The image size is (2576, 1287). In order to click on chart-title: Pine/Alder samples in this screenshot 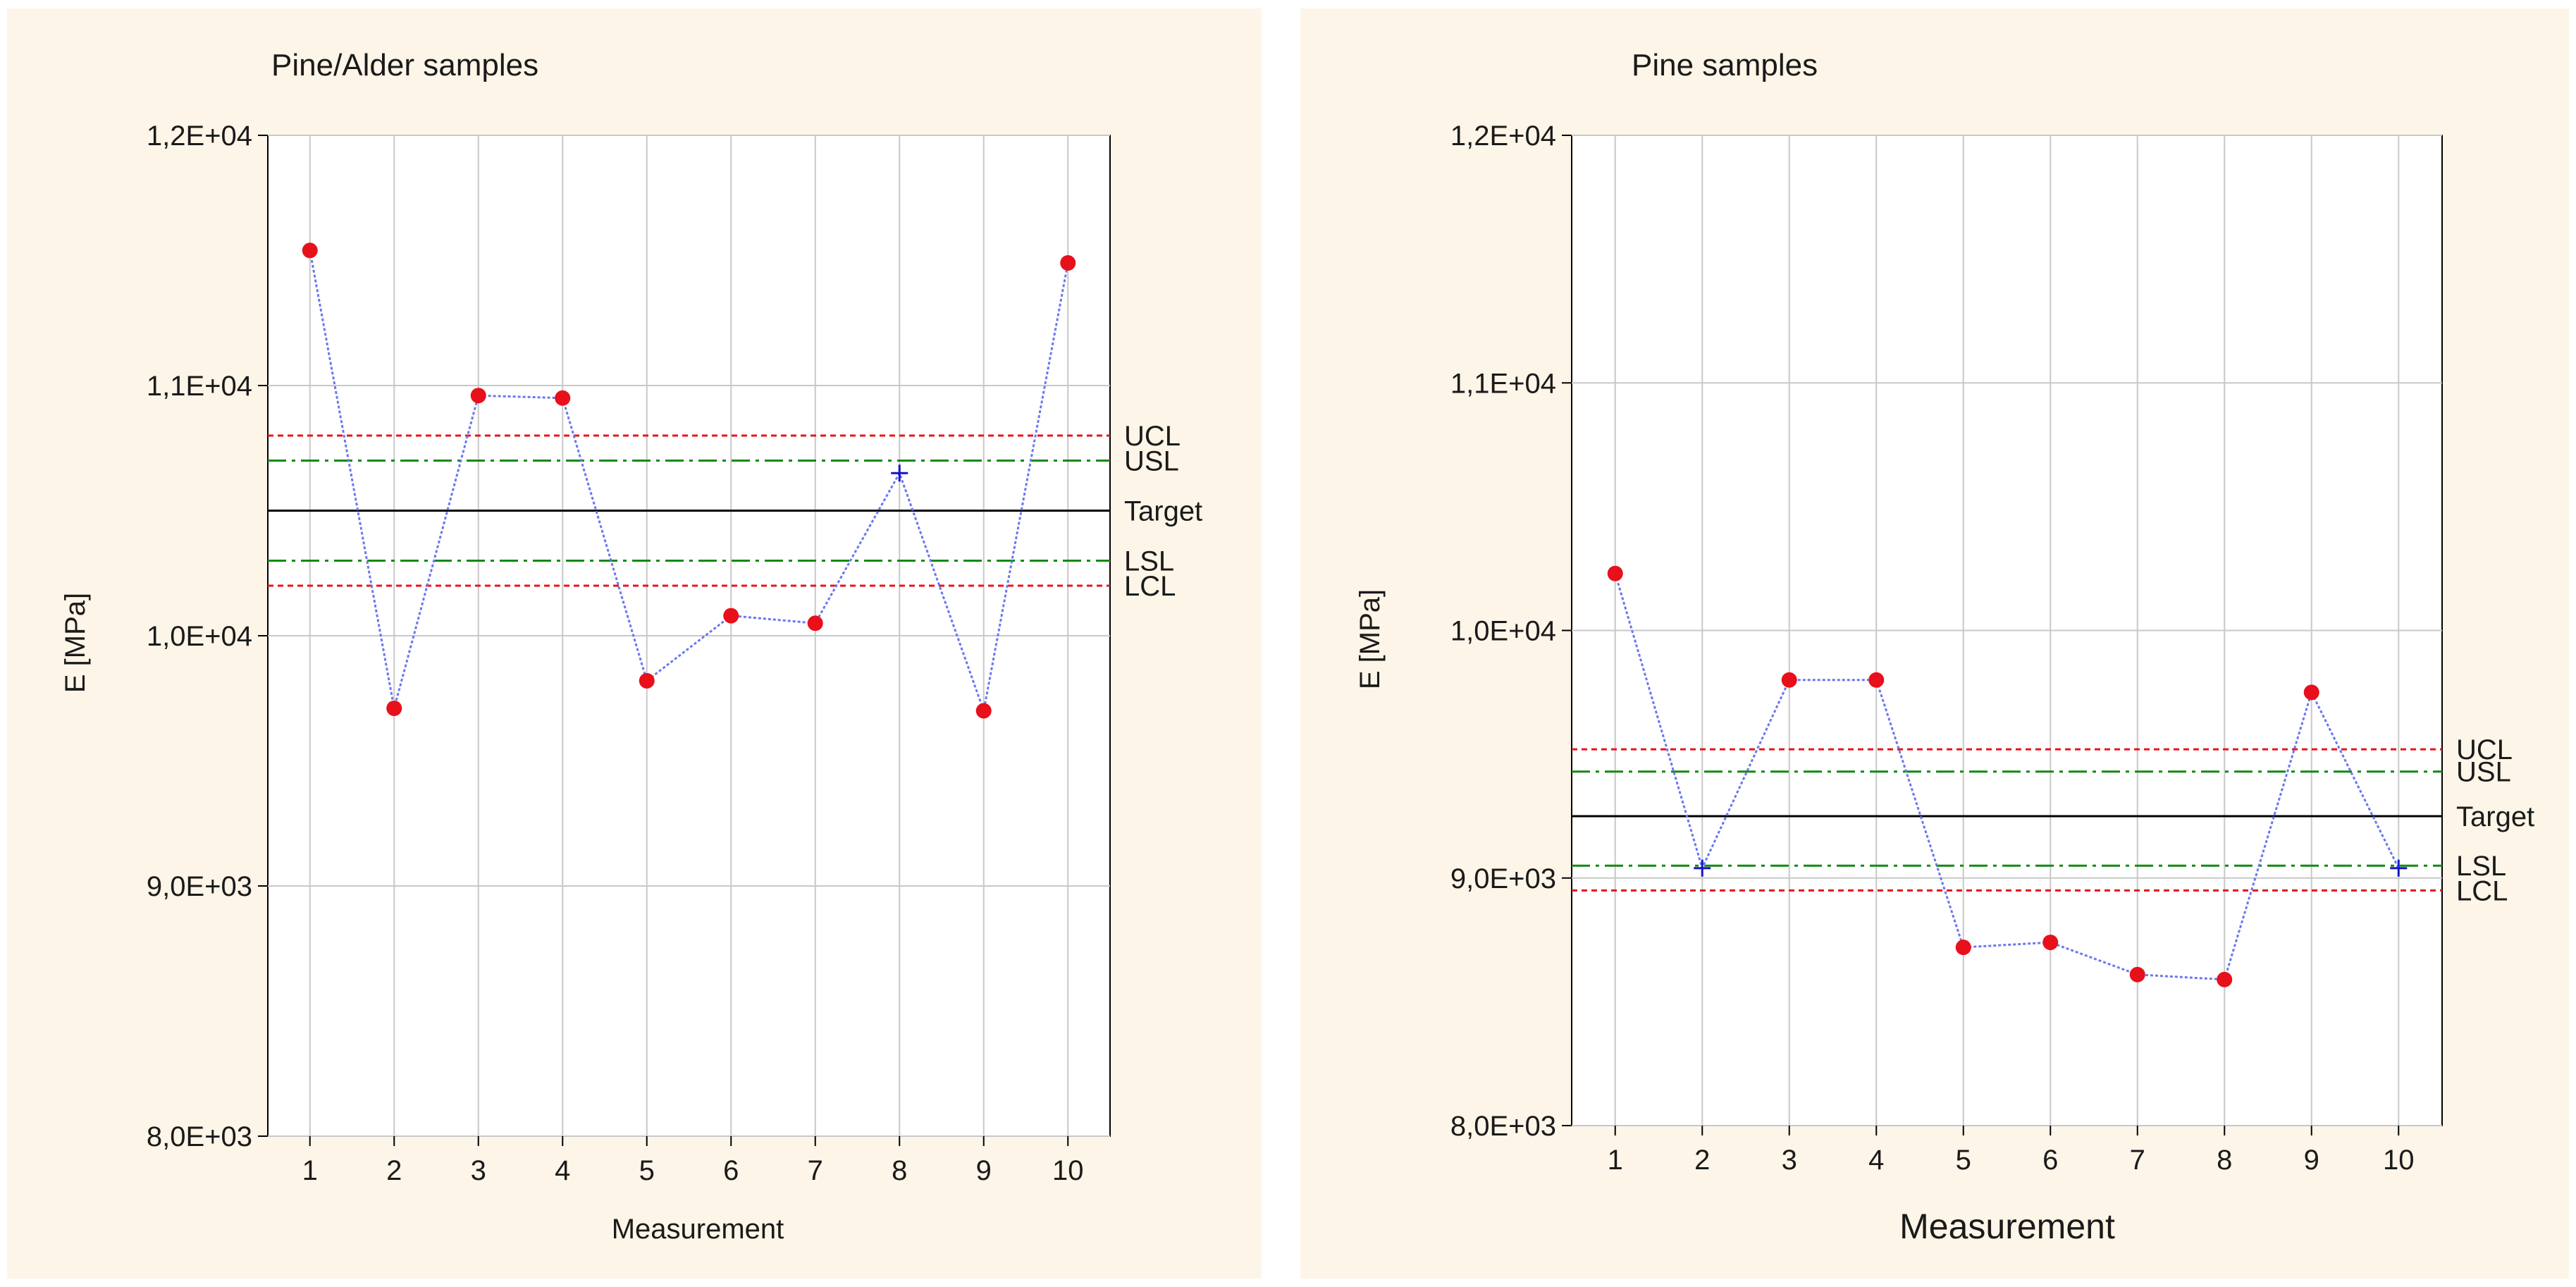, I will do `click(404, 65)`.